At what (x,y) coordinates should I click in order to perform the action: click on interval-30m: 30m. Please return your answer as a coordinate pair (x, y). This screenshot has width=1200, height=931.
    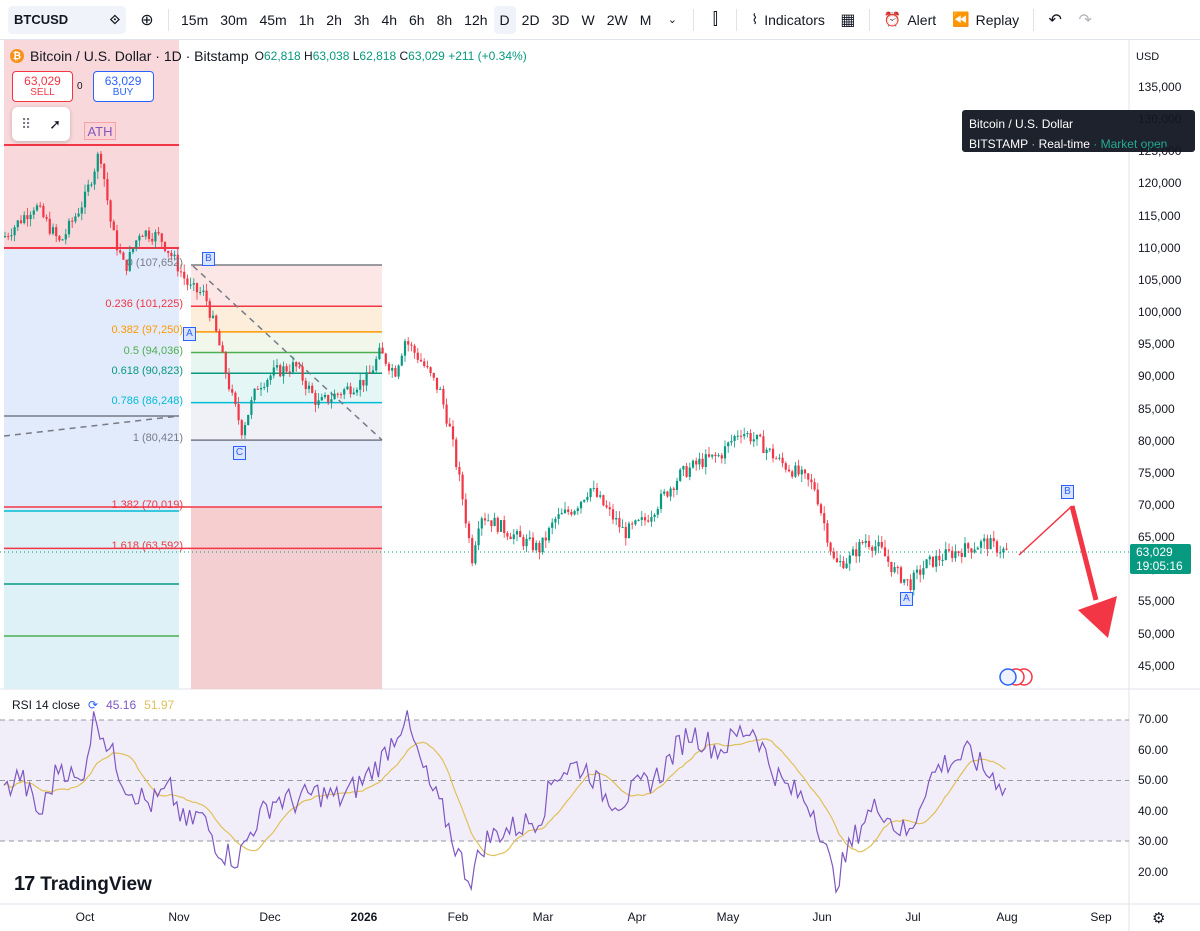
    Looking at the image, I should click on (234, 19).